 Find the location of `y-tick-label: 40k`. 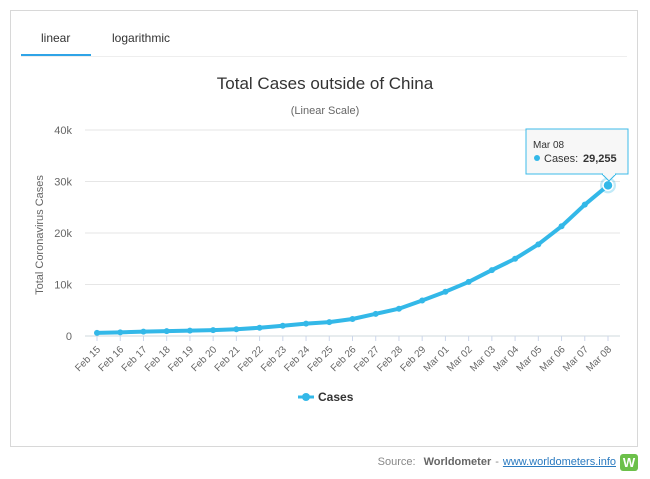

y-tick-label: 40k is located at coordinates (63, 131).